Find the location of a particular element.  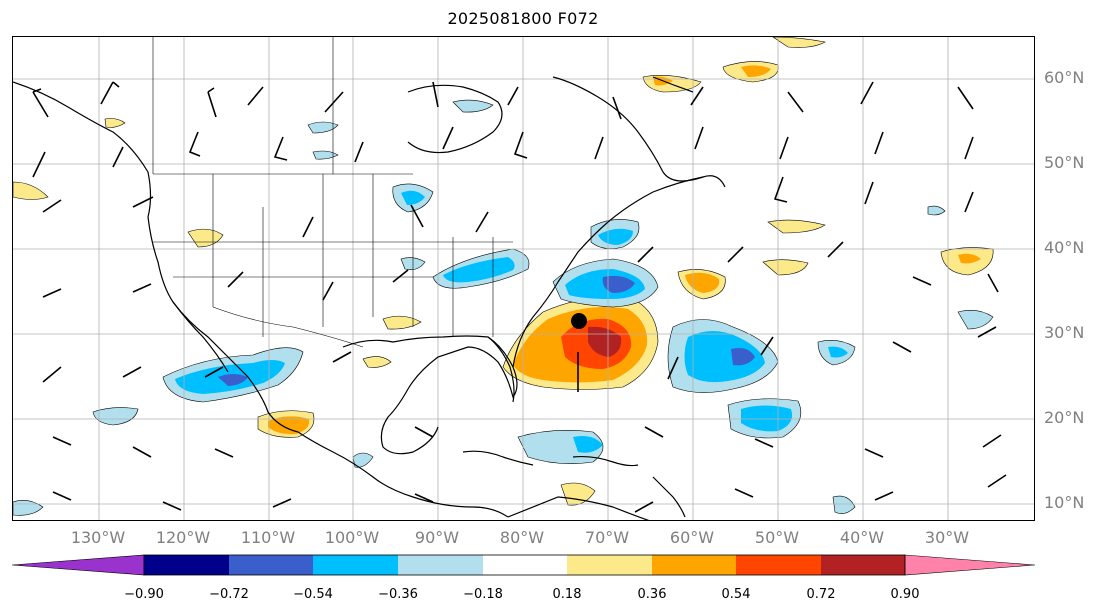

colorbar-tick-6: 0.36 is located at coordinates (652, 594).